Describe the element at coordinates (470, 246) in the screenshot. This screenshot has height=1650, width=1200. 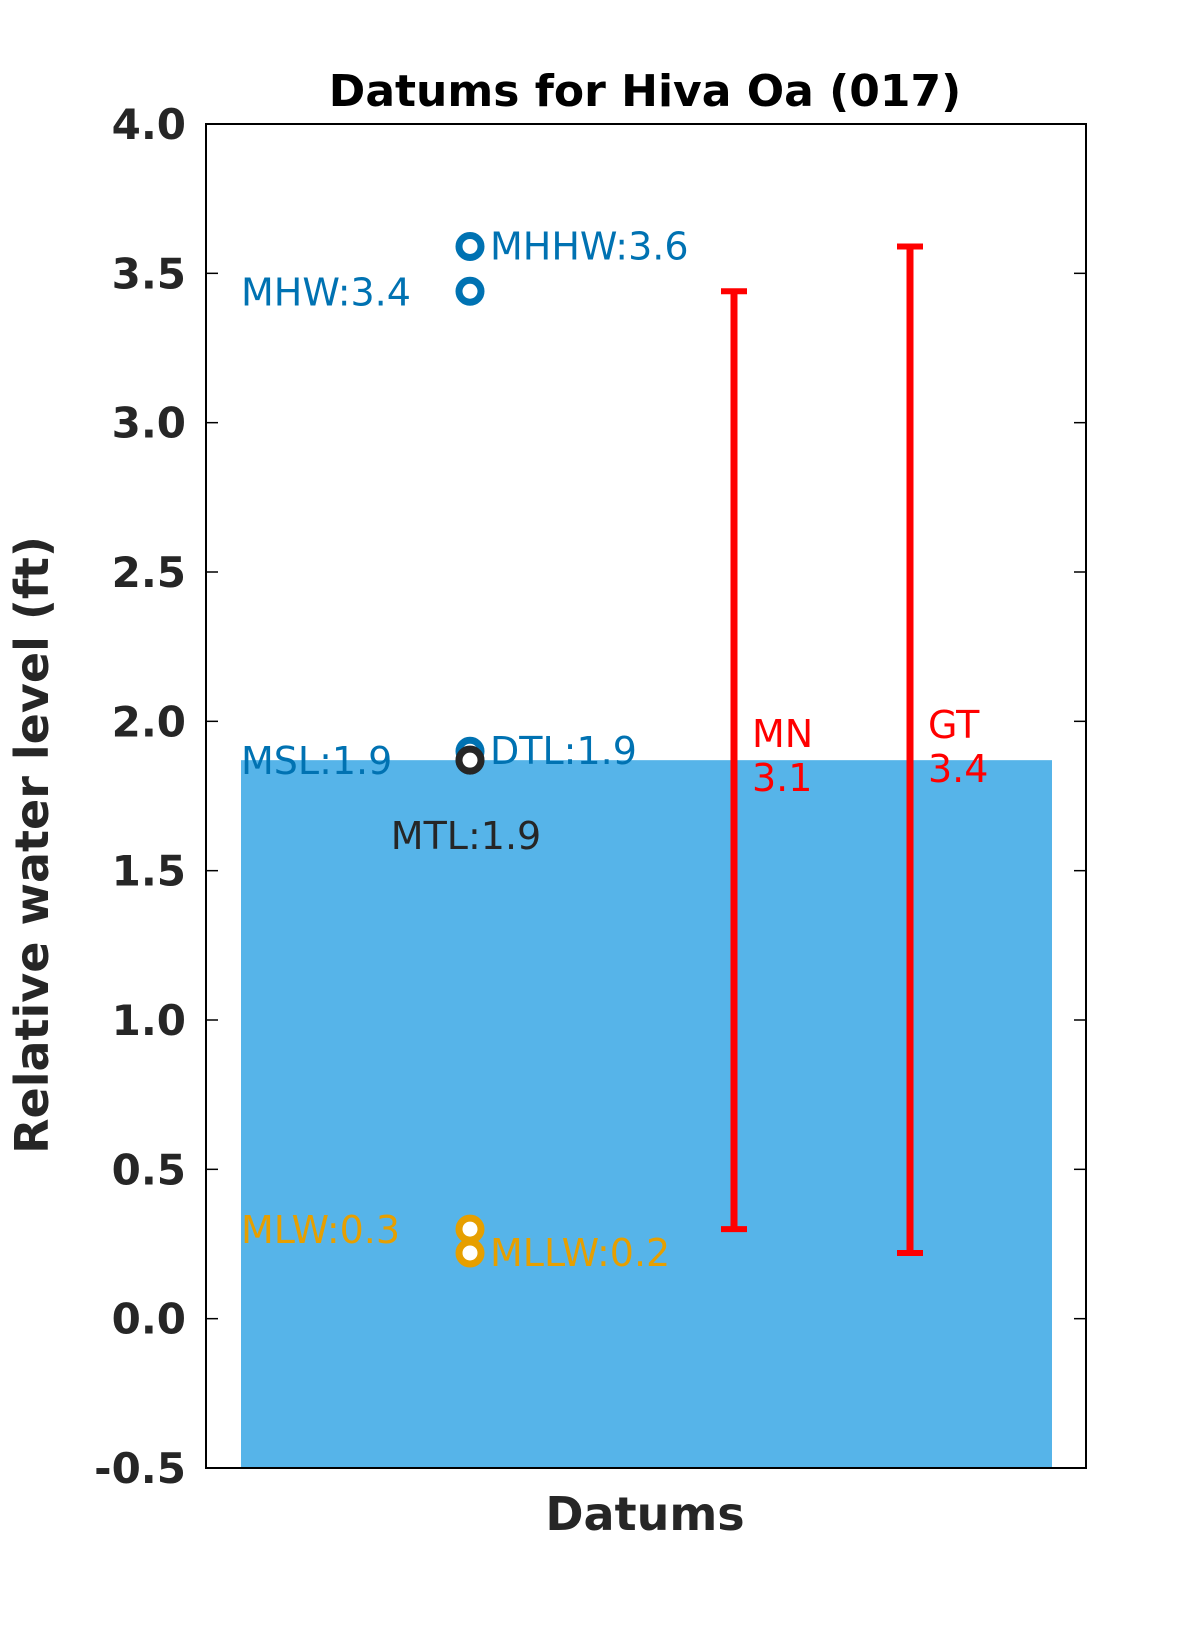
I see `datum-point-mhhw` at that location.